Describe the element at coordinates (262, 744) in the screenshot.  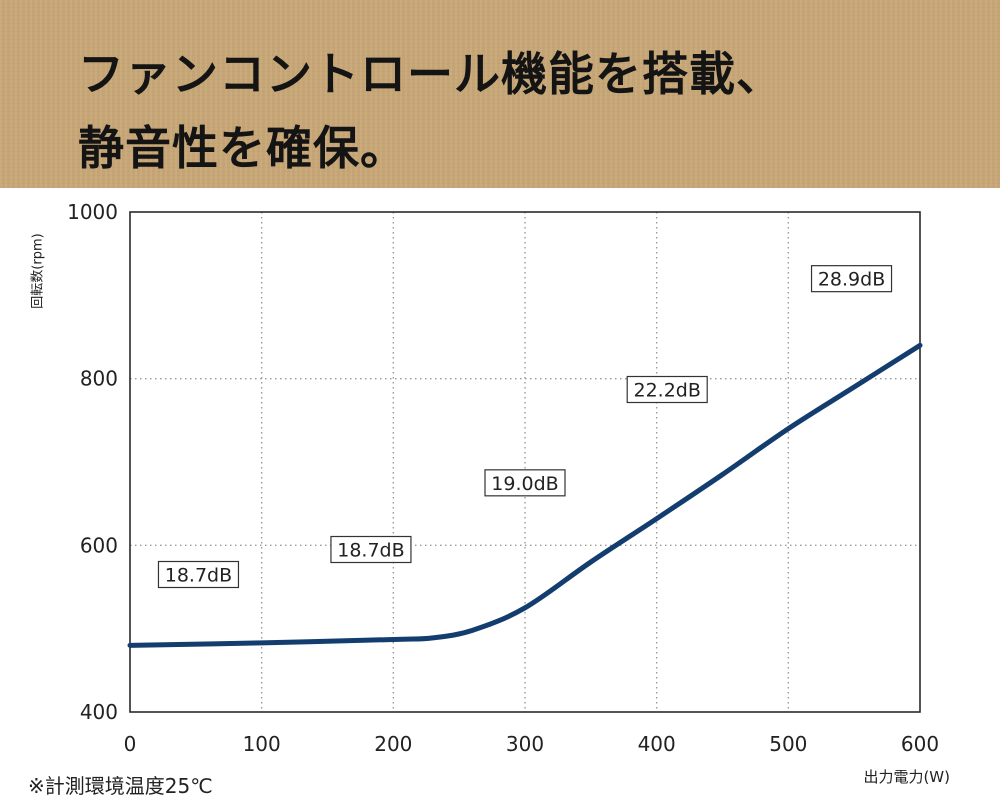
I see `x-tick-label: 100` at that location.